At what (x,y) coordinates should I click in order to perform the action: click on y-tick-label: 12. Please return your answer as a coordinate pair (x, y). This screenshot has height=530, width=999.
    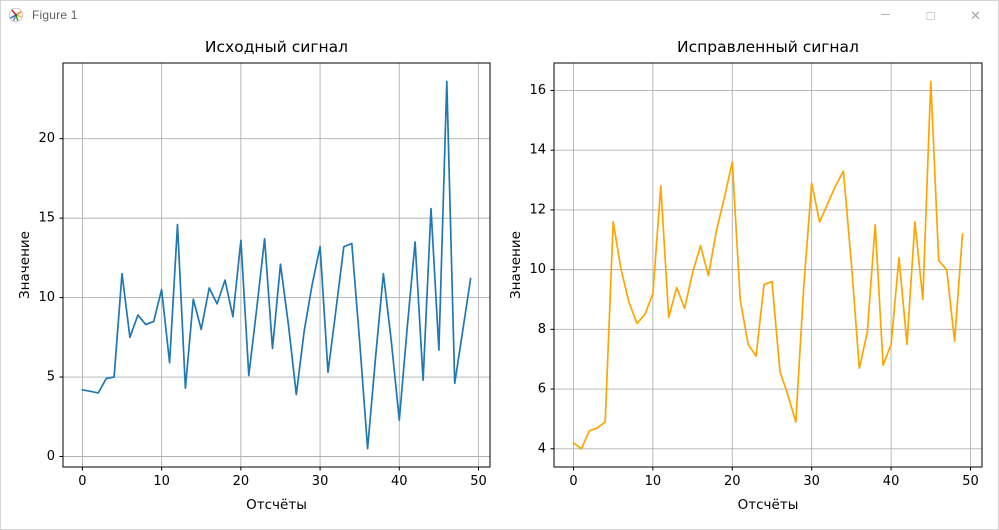
    Looking at the image, I should click on (537, 209).